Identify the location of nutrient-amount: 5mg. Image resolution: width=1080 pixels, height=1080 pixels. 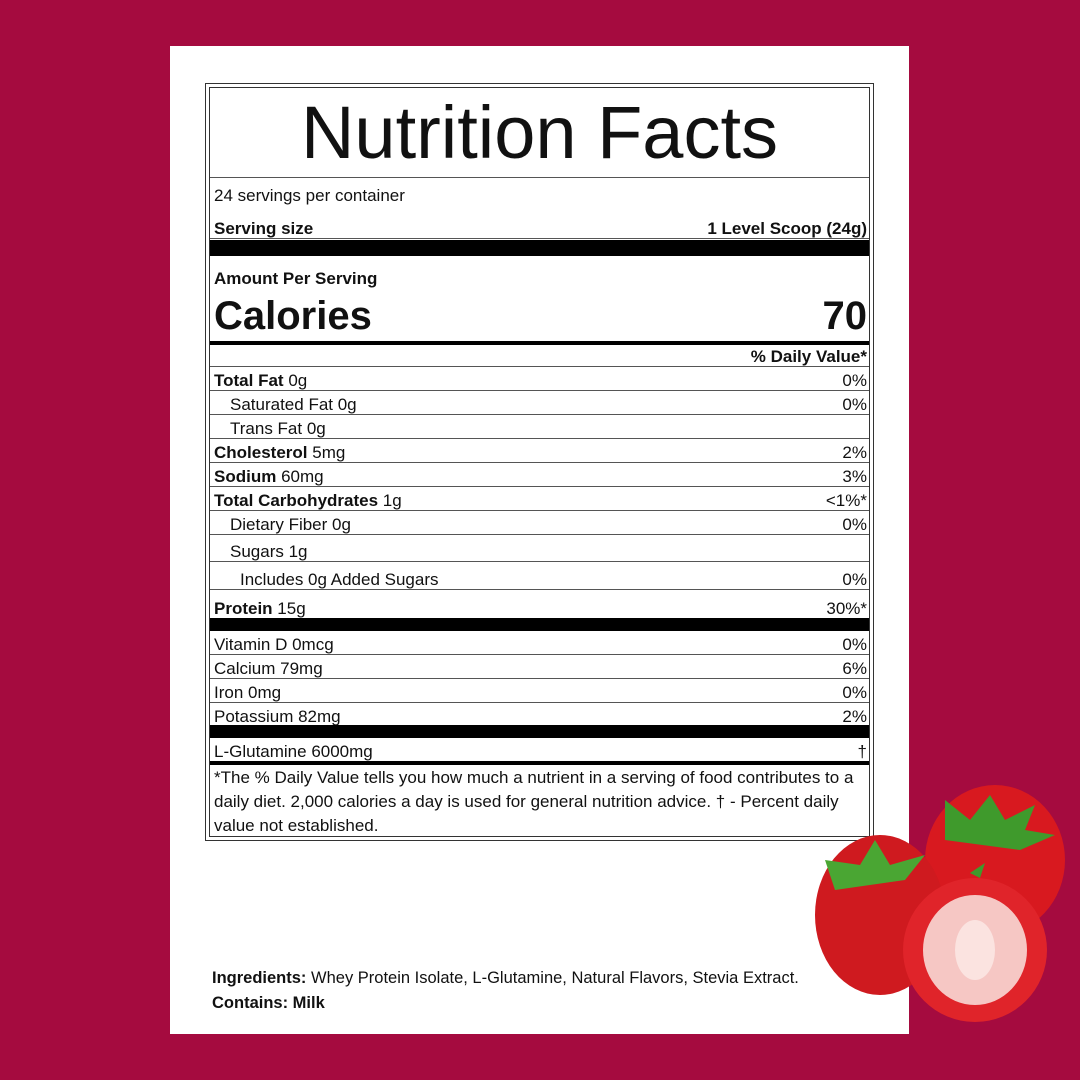
(329, 452).